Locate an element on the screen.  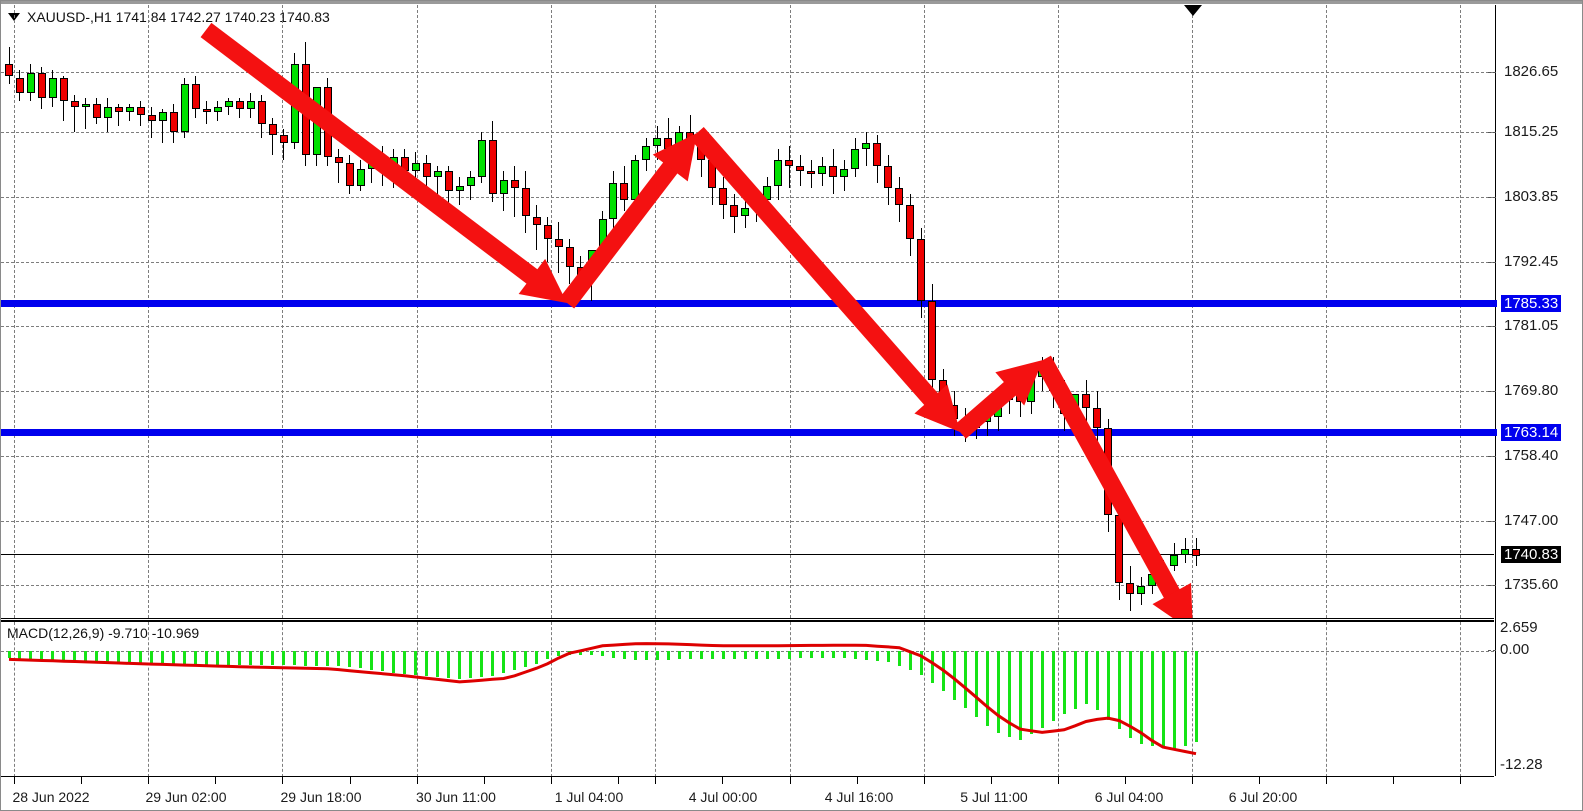
triangle-down-marker is located at coordinates (1193, 10).